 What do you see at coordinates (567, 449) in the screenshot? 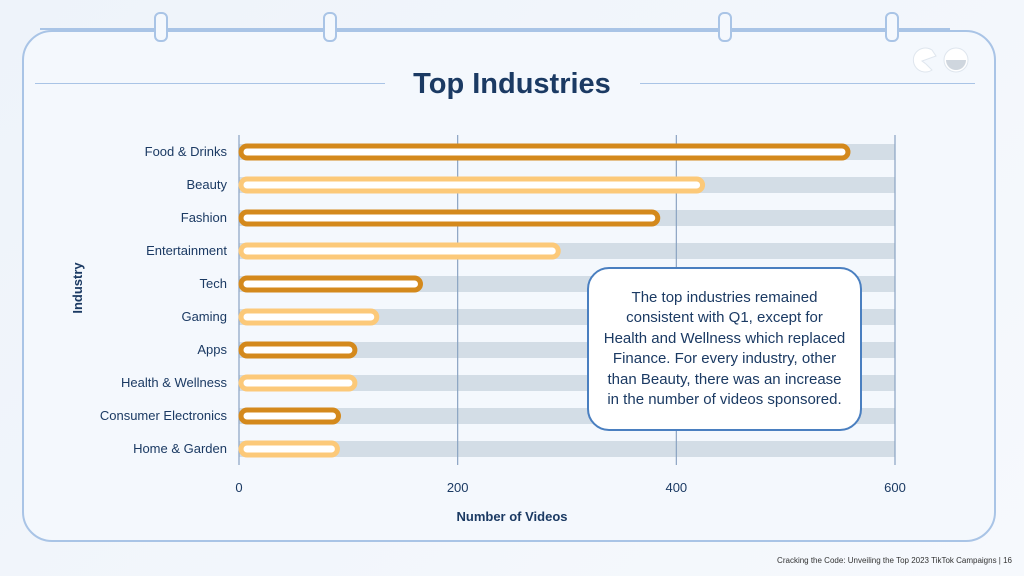
I see `bar-track` at bounding box center [567, 449].